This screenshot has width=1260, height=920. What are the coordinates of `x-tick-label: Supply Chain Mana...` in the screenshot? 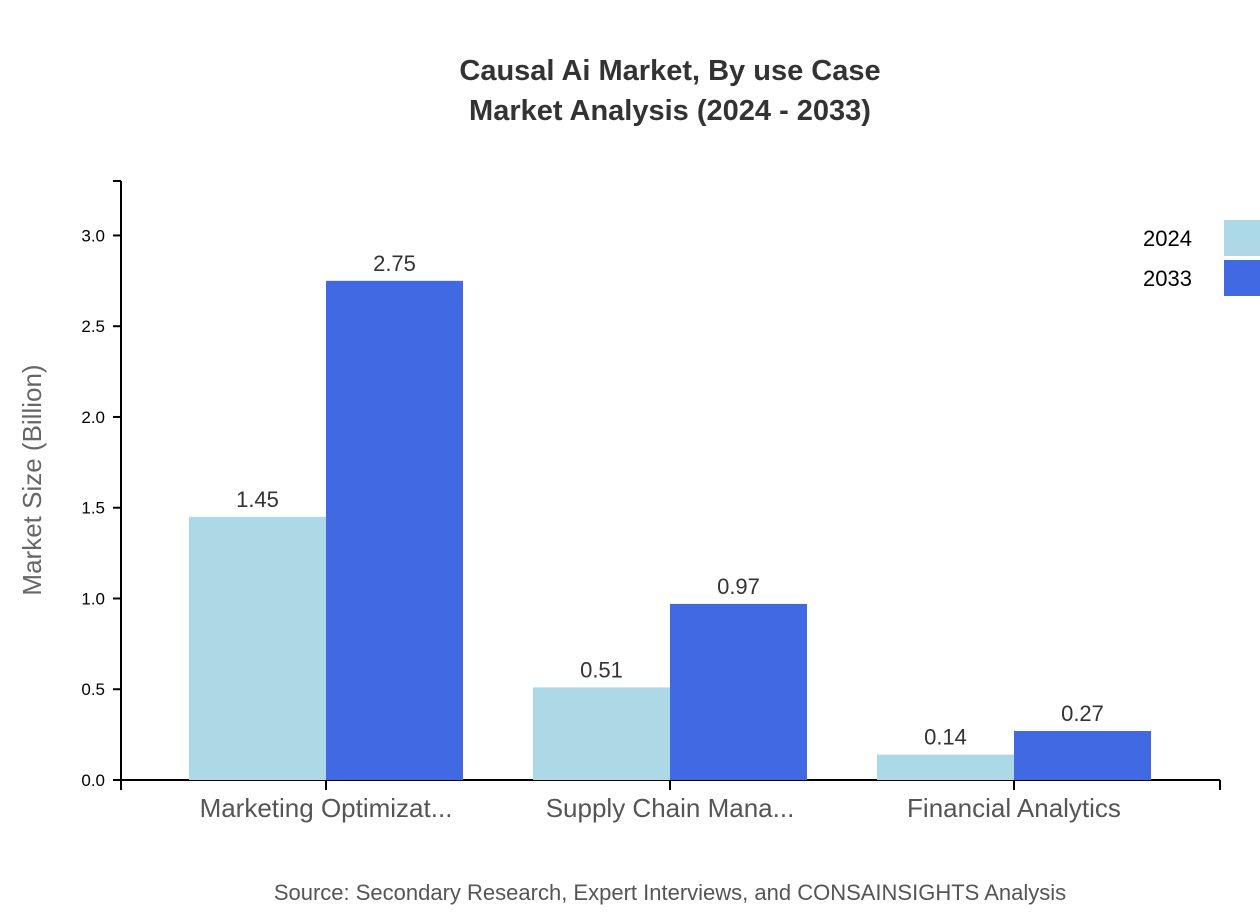 It's located at (670, 808).